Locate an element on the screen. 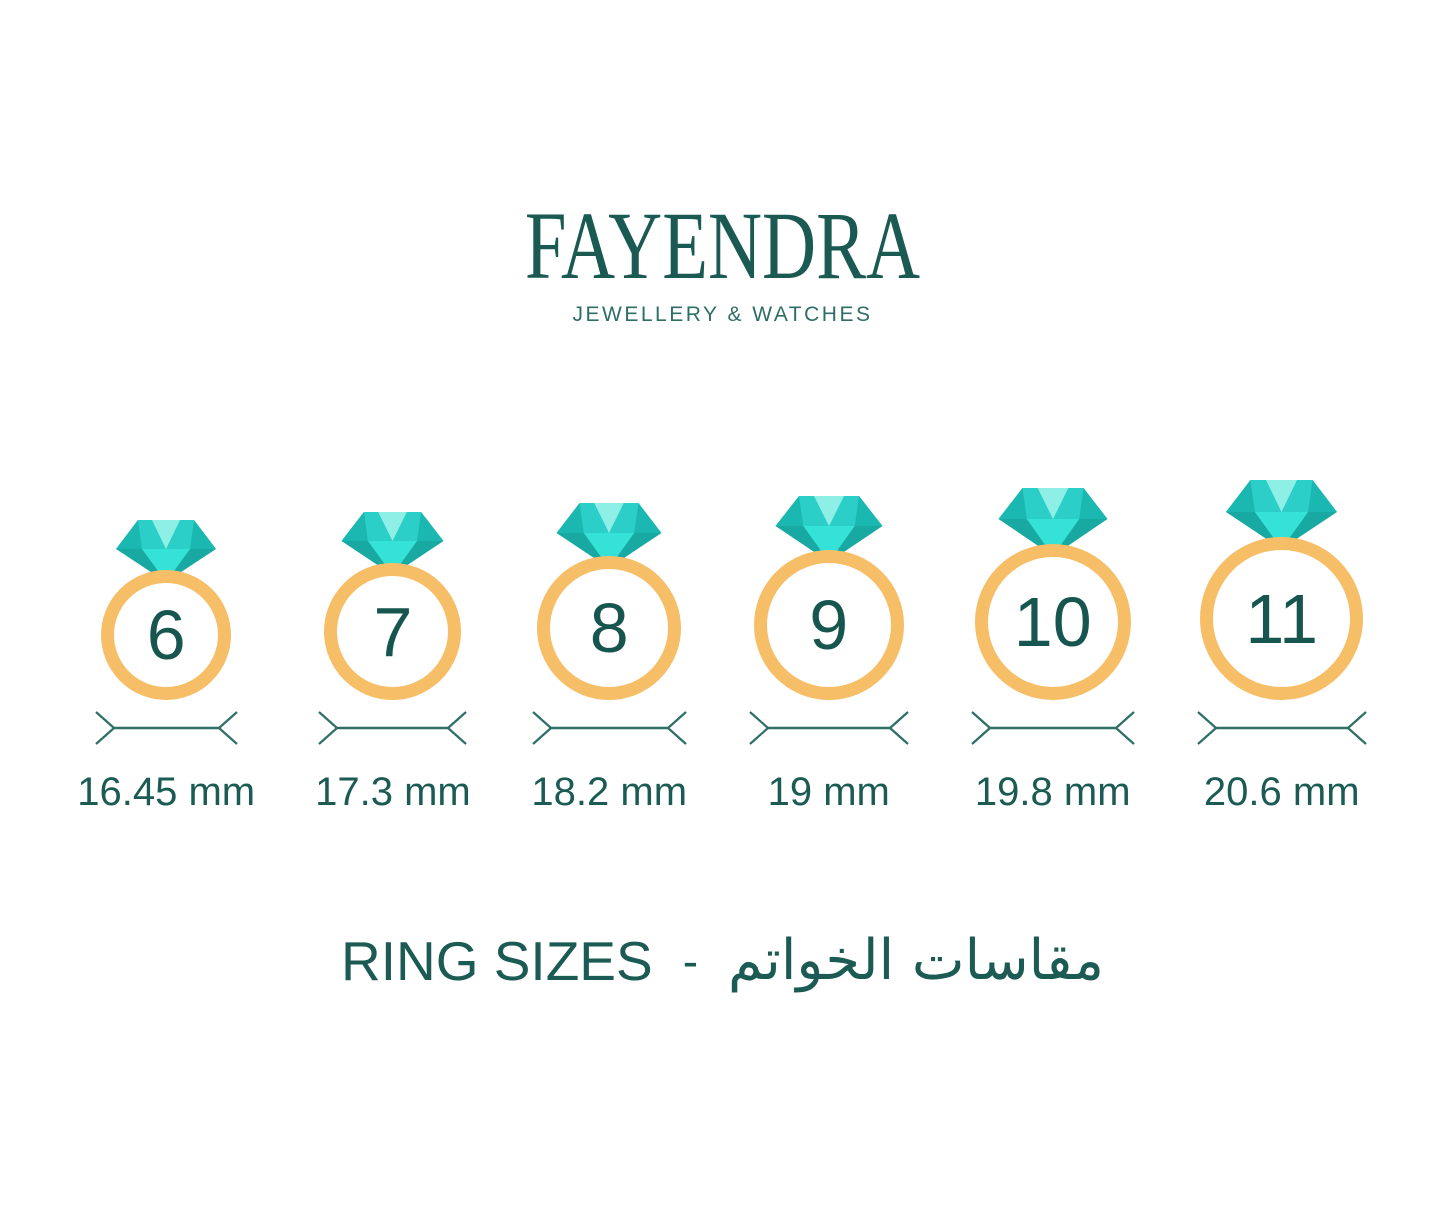  diameter-label: 19.8 mm is located at coordinates (1052, 792).